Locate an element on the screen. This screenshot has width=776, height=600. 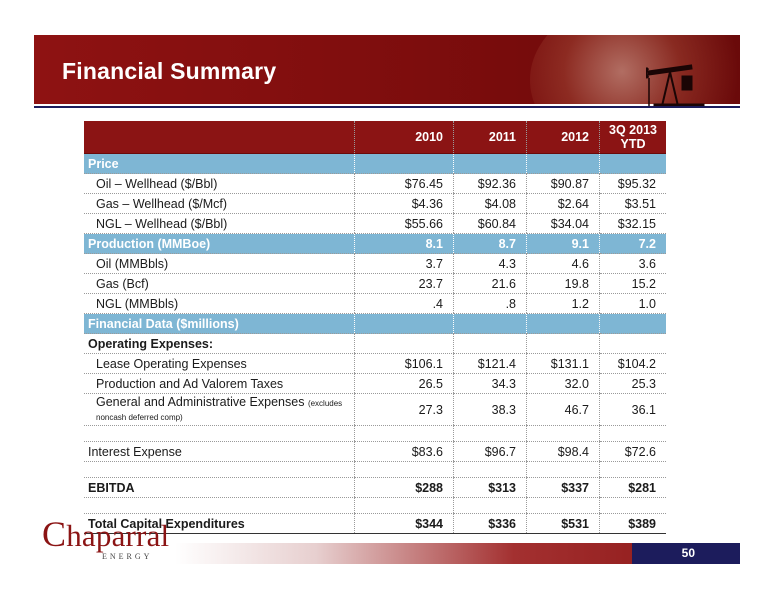
cell: $4.36 is located at coordinates (404, 203).